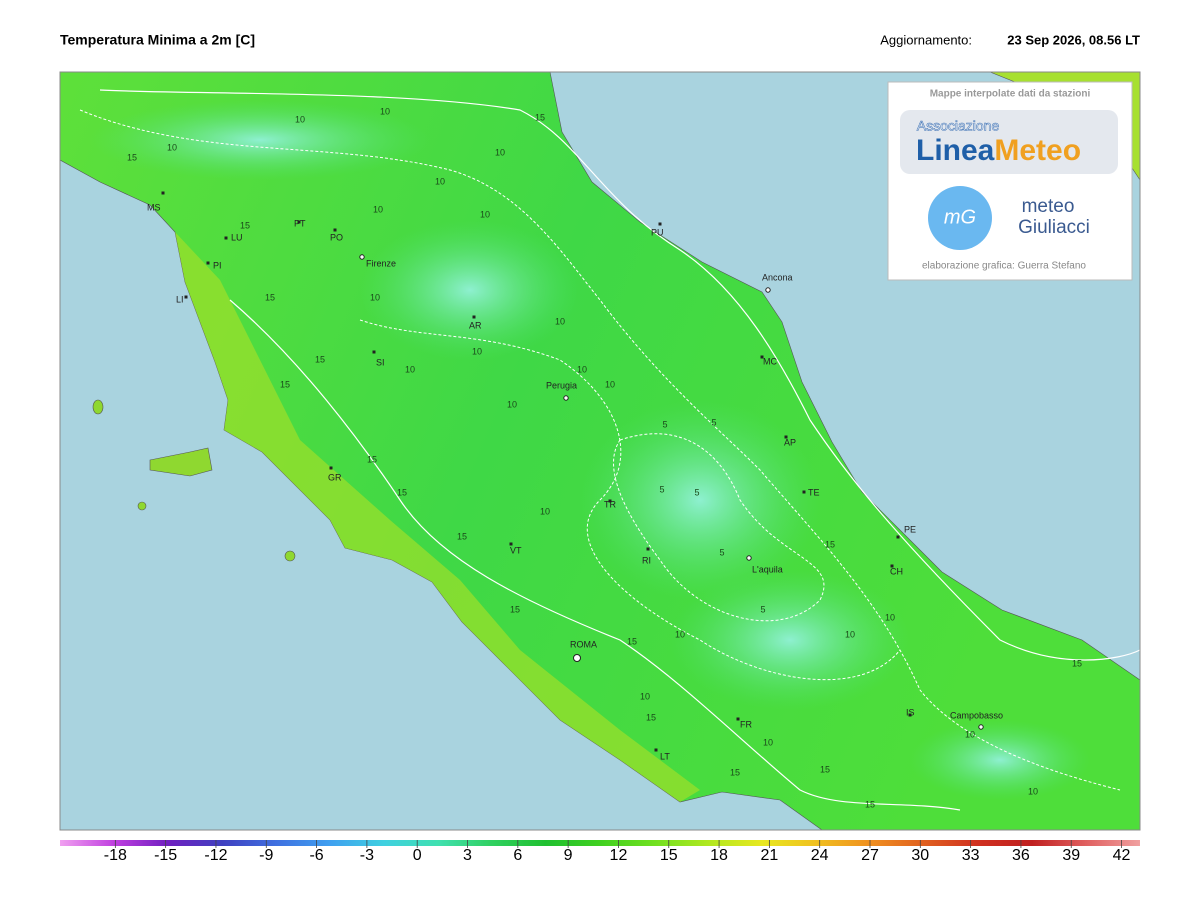 This screenshot has width=1200, height=905. Describe the element at coordinates (217, 265) in the screenshot. I see `city-label: PI` at that location.